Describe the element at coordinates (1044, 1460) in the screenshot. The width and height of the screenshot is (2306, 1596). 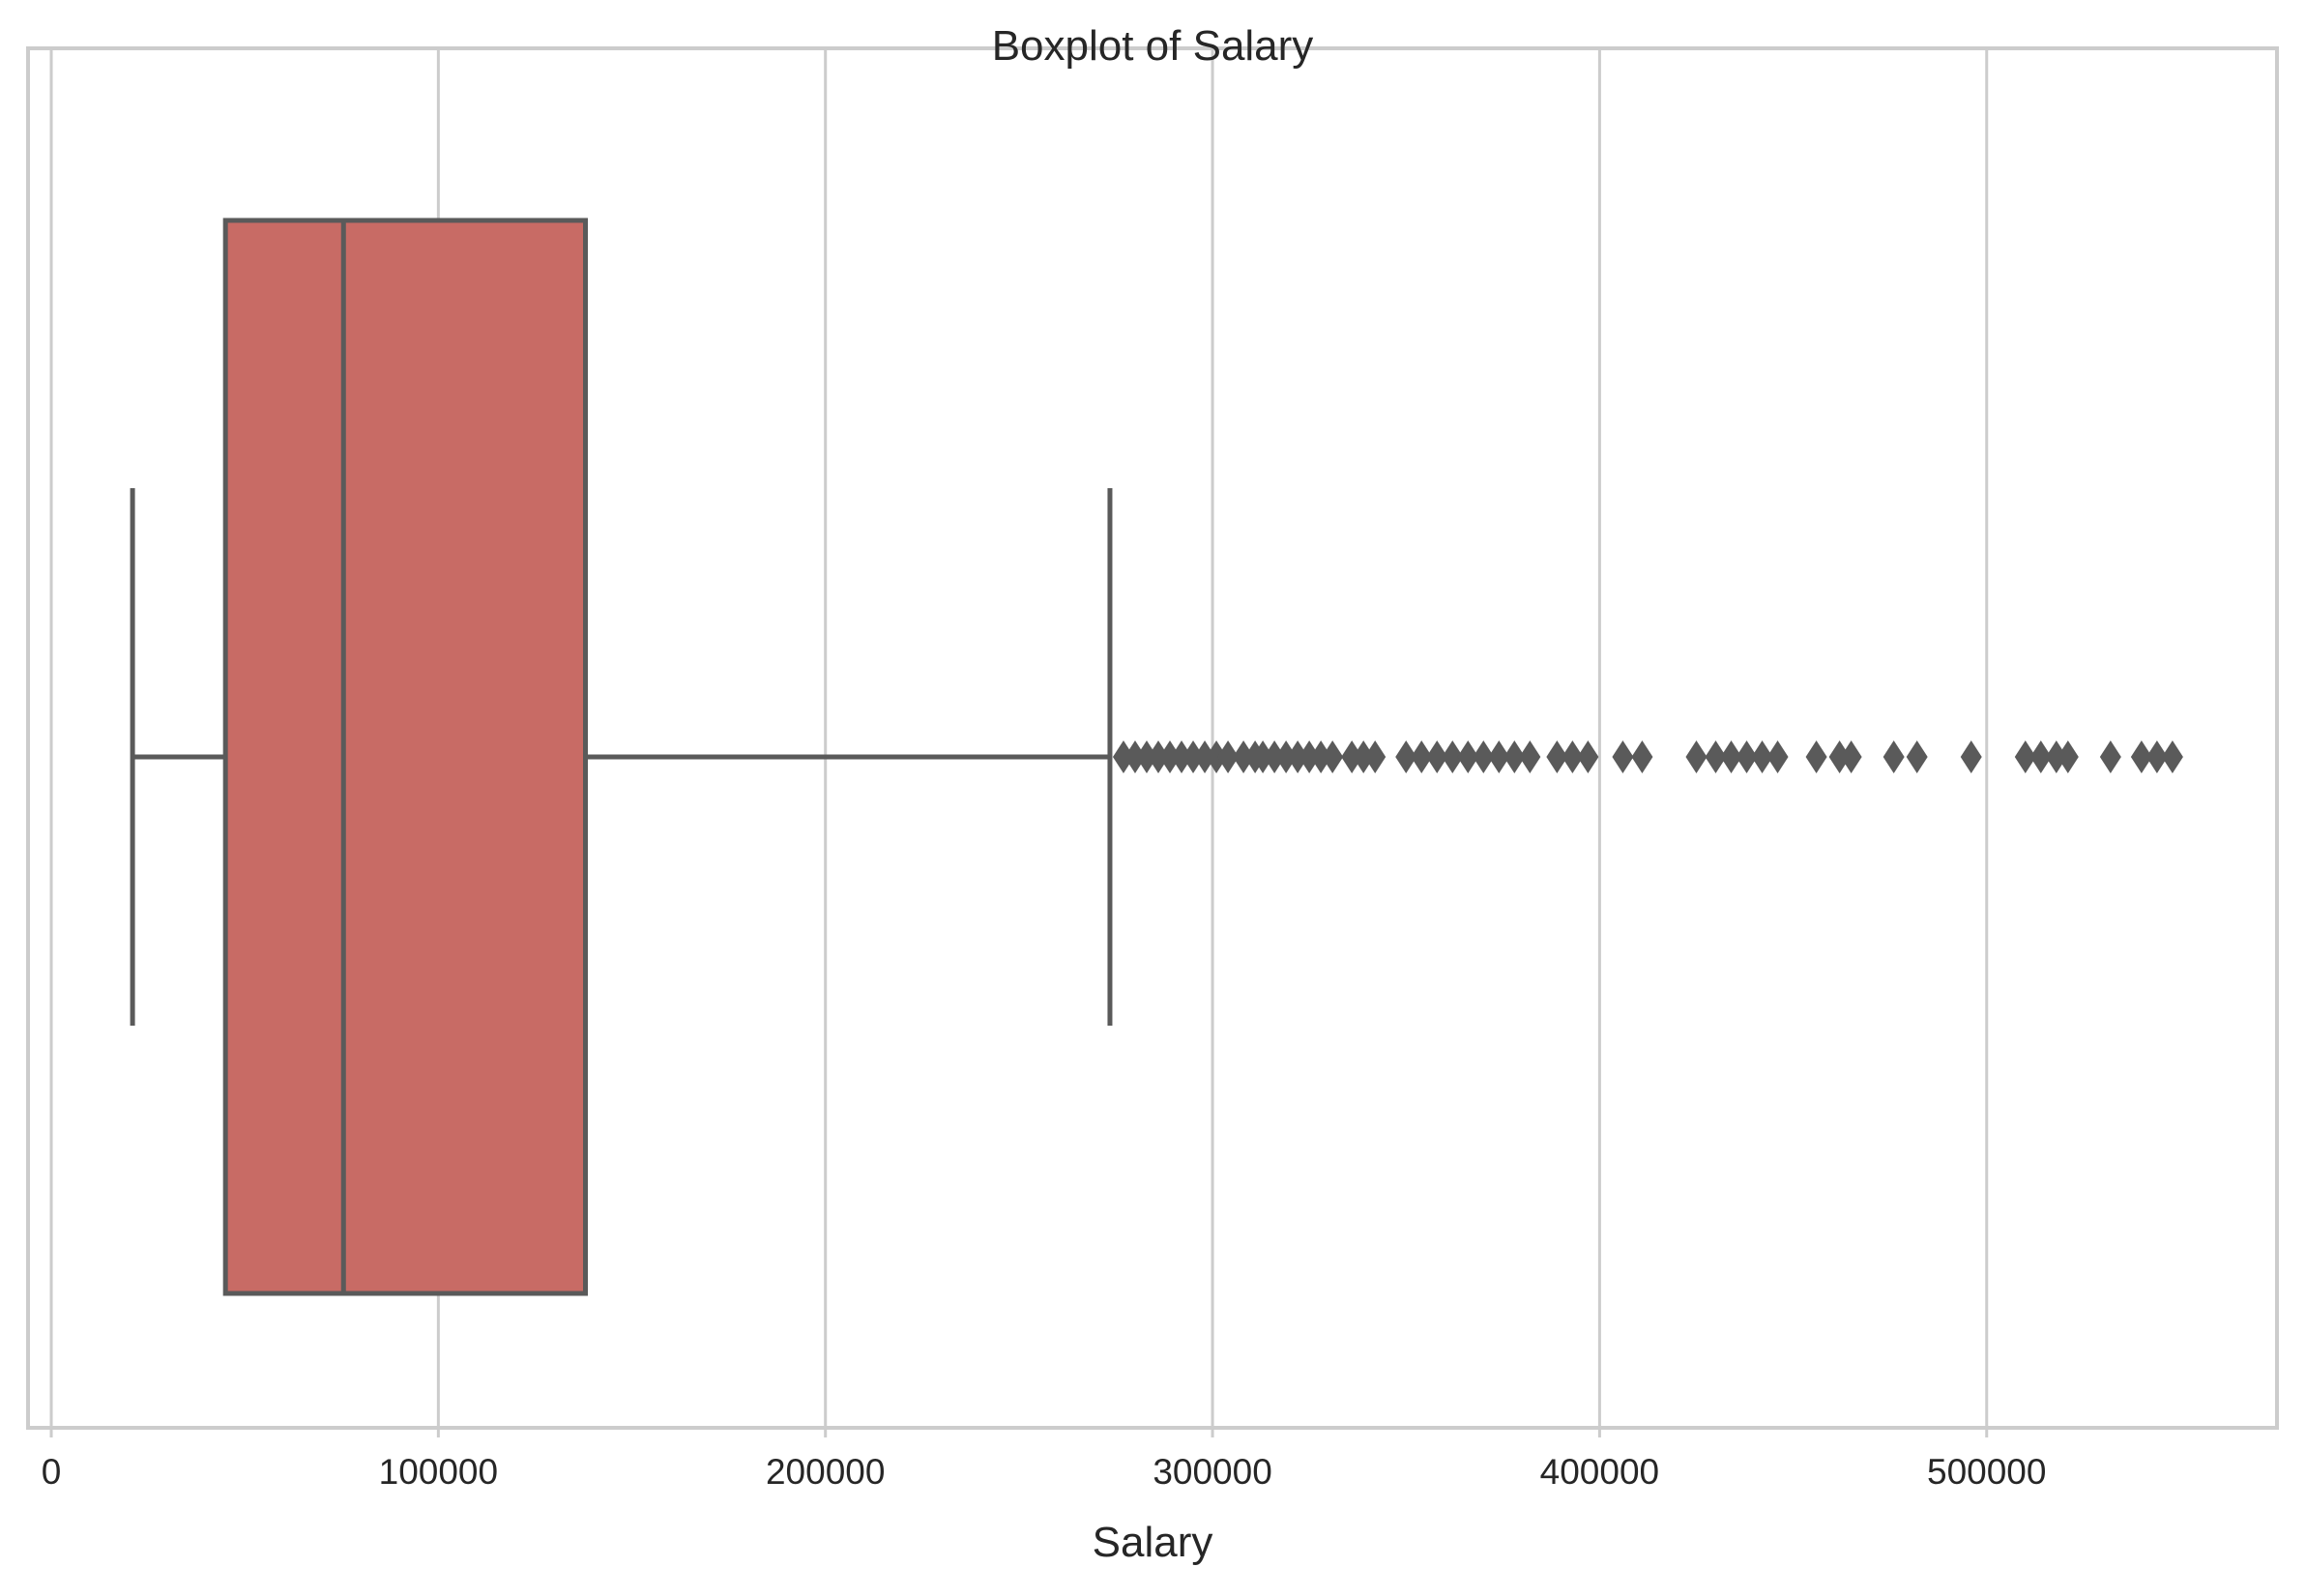
I see `x-axis-ticks: 0 100000 200000 300000 400000 500000` at that location.